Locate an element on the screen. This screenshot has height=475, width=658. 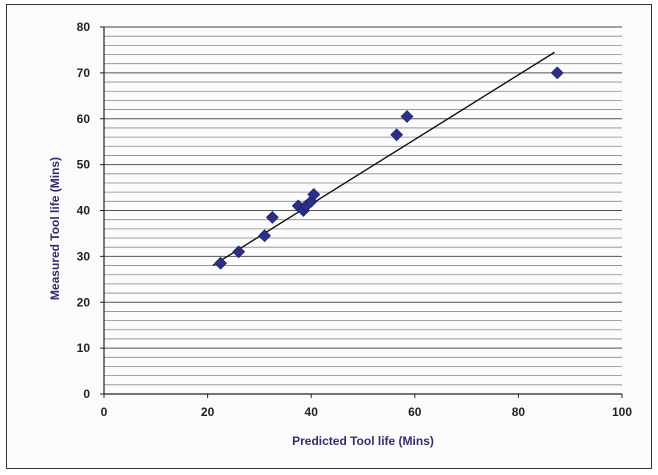
y-tick-label: 20 is located at coordinates (84, 302).